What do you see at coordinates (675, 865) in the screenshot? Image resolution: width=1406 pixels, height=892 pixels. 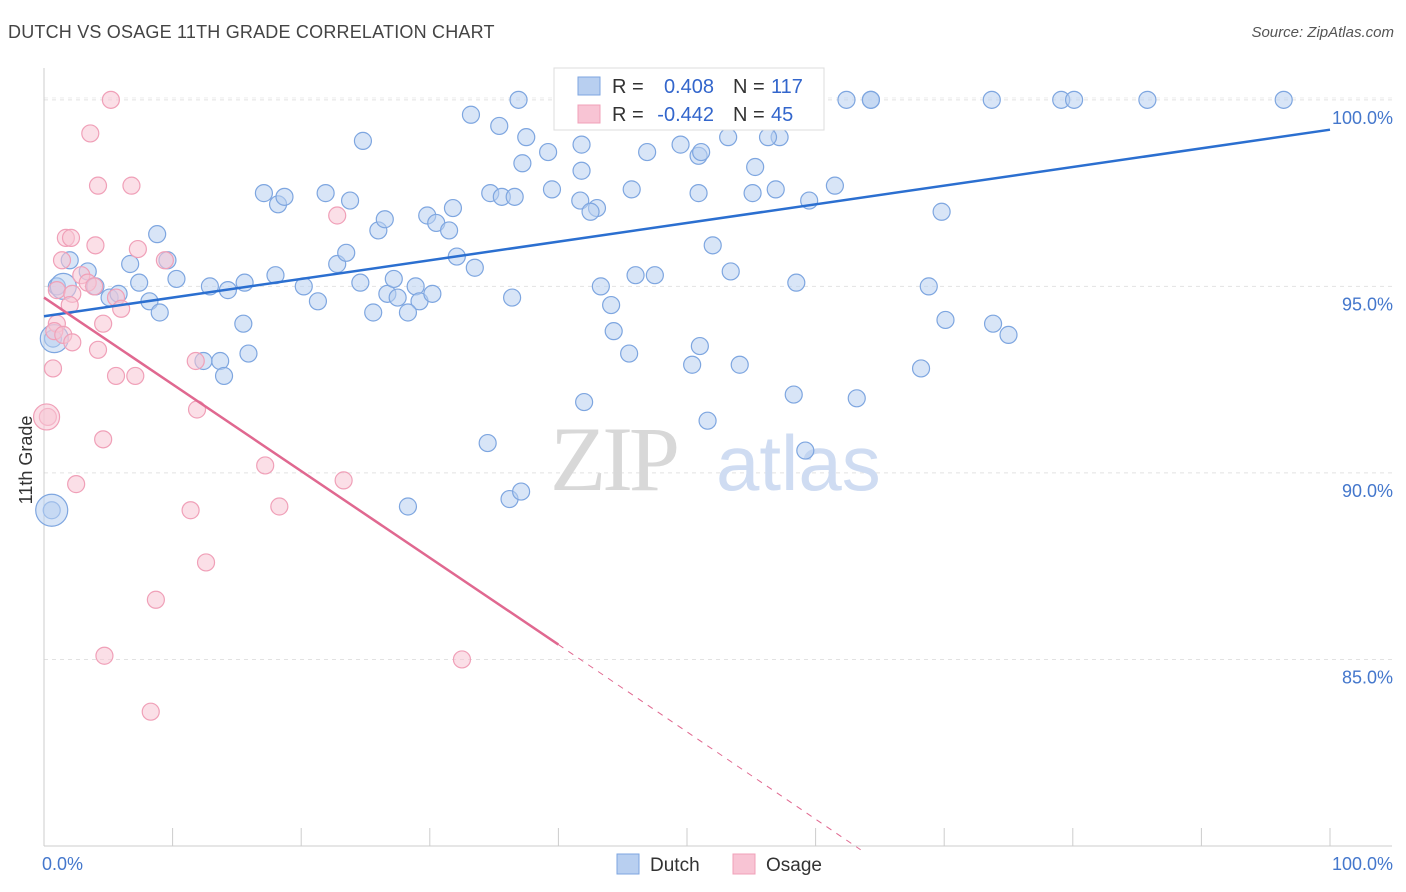 I see `bottom-legend-dutch: Dutch` at bounding box center [675, 865].